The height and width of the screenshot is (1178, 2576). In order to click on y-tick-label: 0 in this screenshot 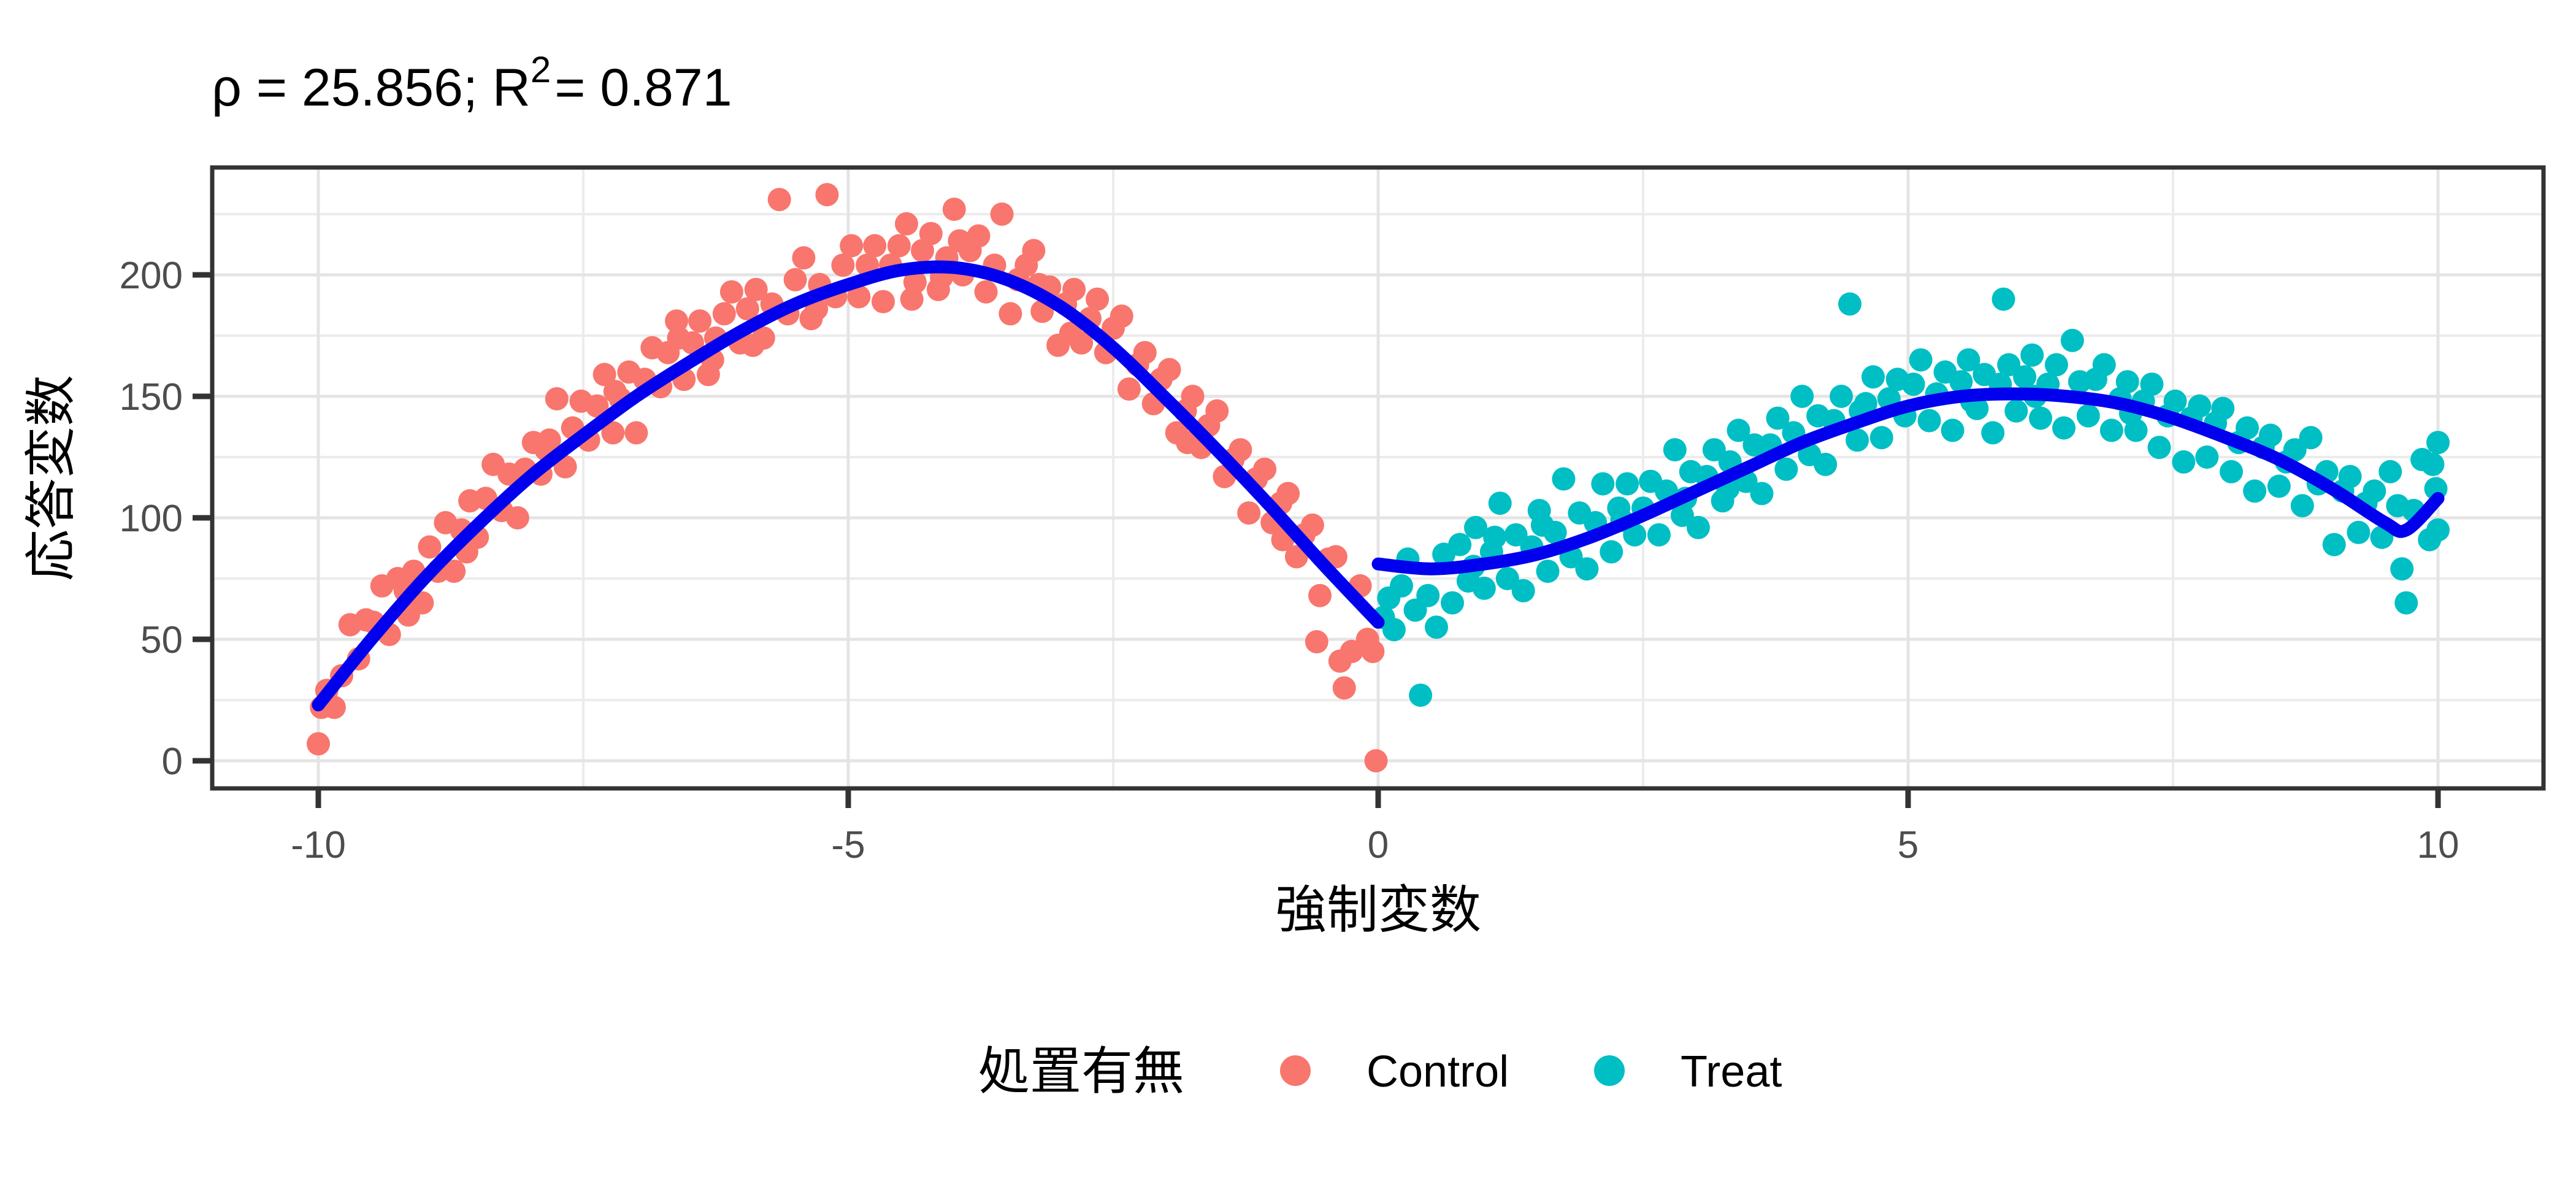, I will do `click(172, 762)`.